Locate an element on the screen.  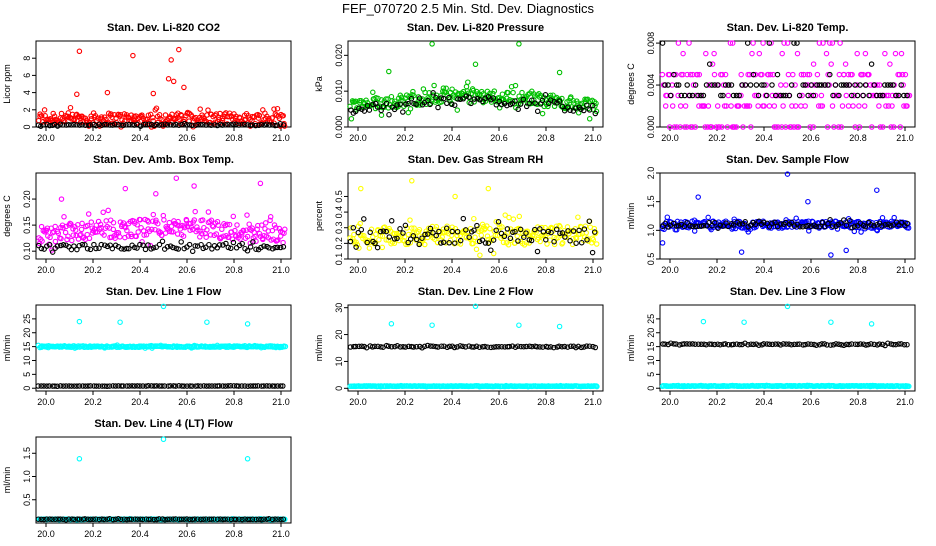
x-tick-label: 20.8 is located at coordinates (546, 270).